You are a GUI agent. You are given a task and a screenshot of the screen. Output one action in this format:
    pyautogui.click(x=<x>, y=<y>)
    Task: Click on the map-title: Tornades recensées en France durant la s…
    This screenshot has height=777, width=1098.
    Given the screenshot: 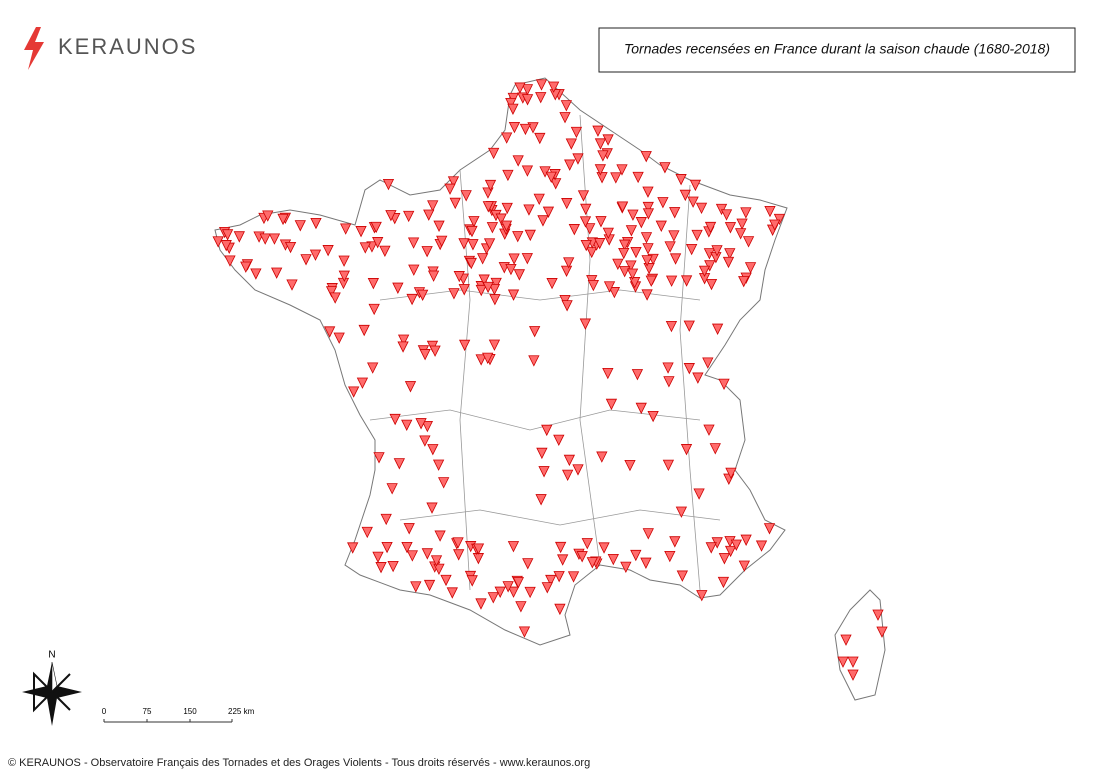 What is the action you would take?
    pyautogui.click(x=837, y=49)
    